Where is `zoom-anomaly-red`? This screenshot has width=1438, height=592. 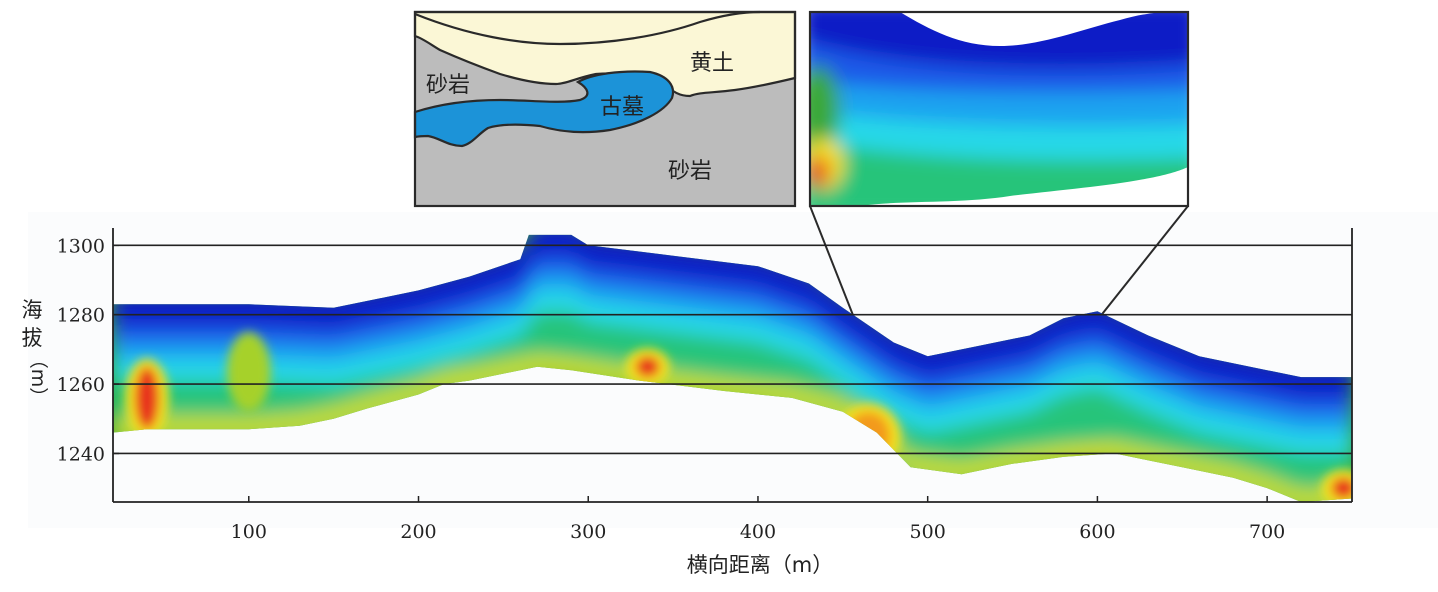 zoom-anomaly-red is located at coordinates (819, 172).